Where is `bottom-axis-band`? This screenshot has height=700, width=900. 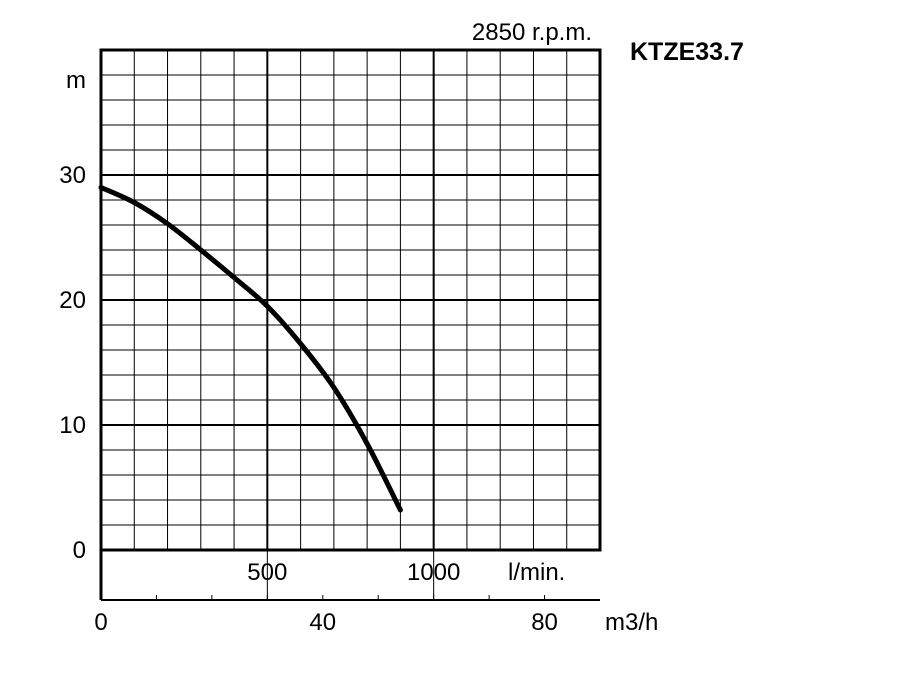 bottom-axis-band is located at coordinates (349, 575).